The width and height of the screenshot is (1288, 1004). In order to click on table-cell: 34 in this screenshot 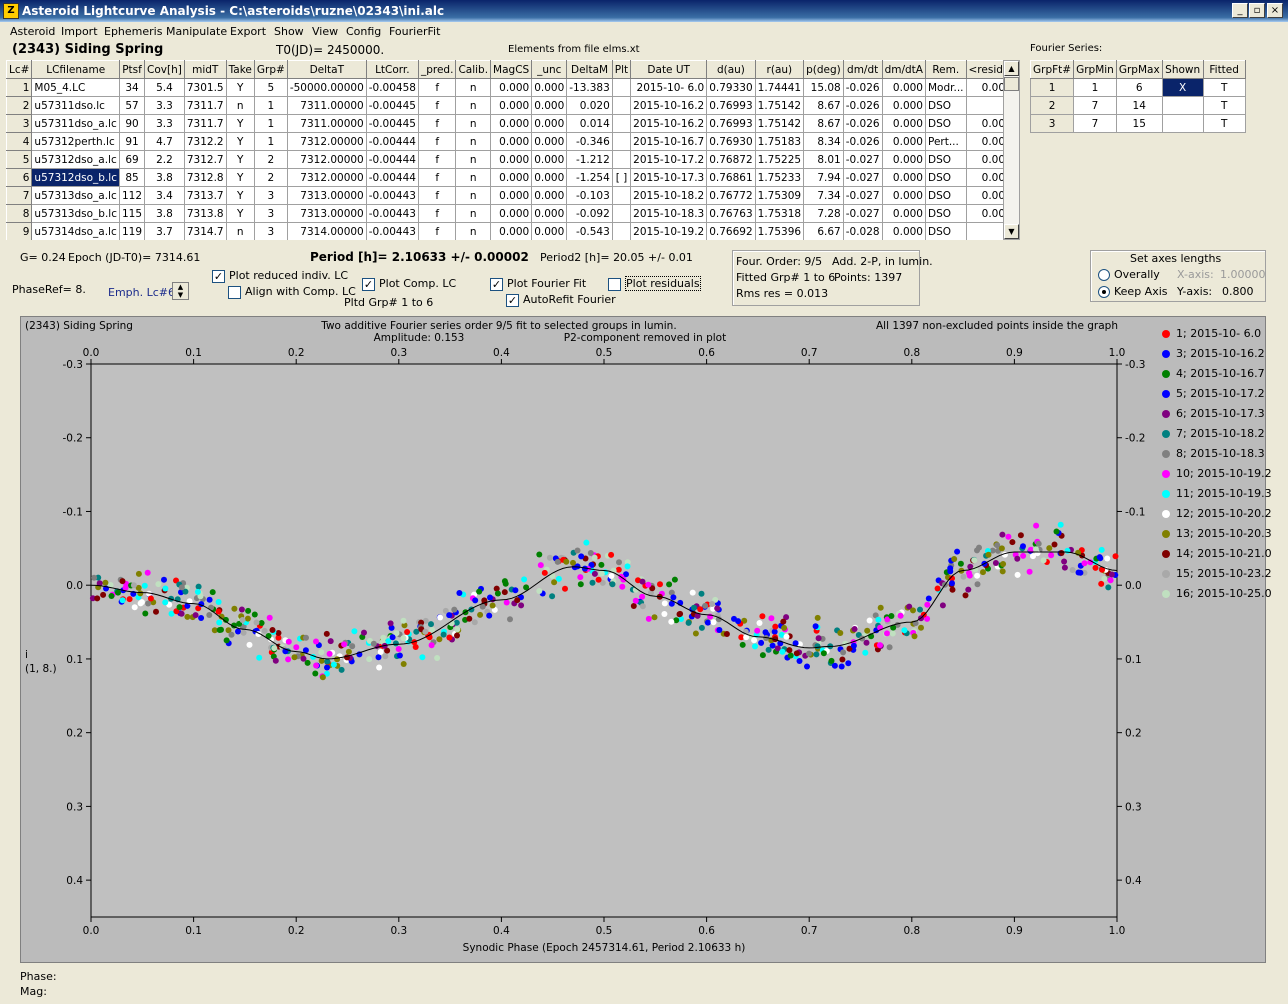, I will do `click(132, 87)`.